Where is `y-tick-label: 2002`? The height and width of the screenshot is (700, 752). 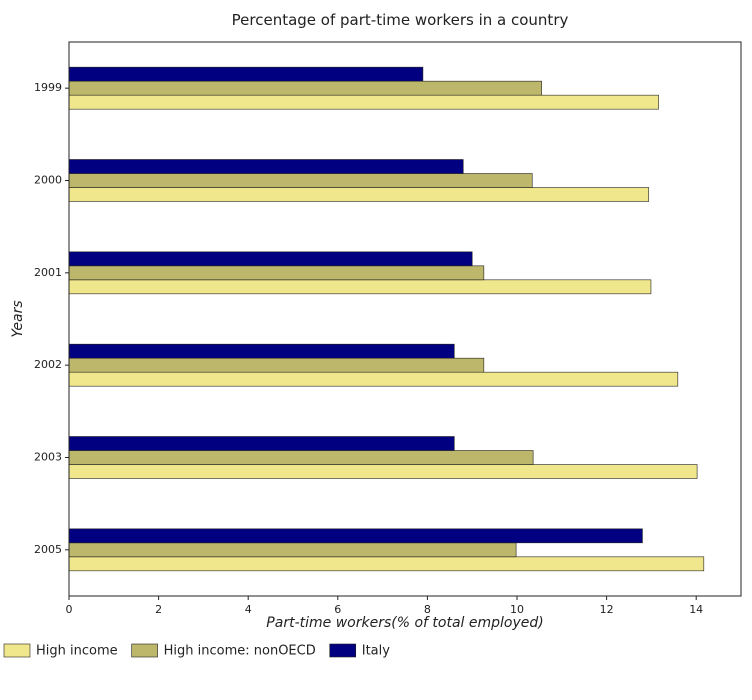
y-tick-label: 2002 is located at coordinates (48, 364).